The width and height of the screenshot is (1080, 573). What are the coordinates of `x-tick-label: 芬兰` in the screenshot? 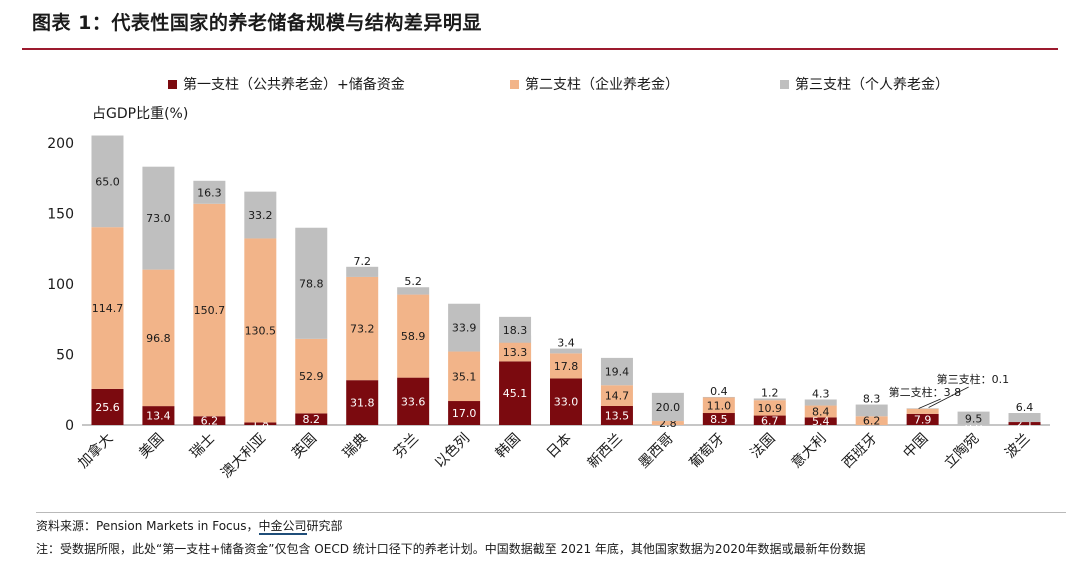 It's located at (406, 446).